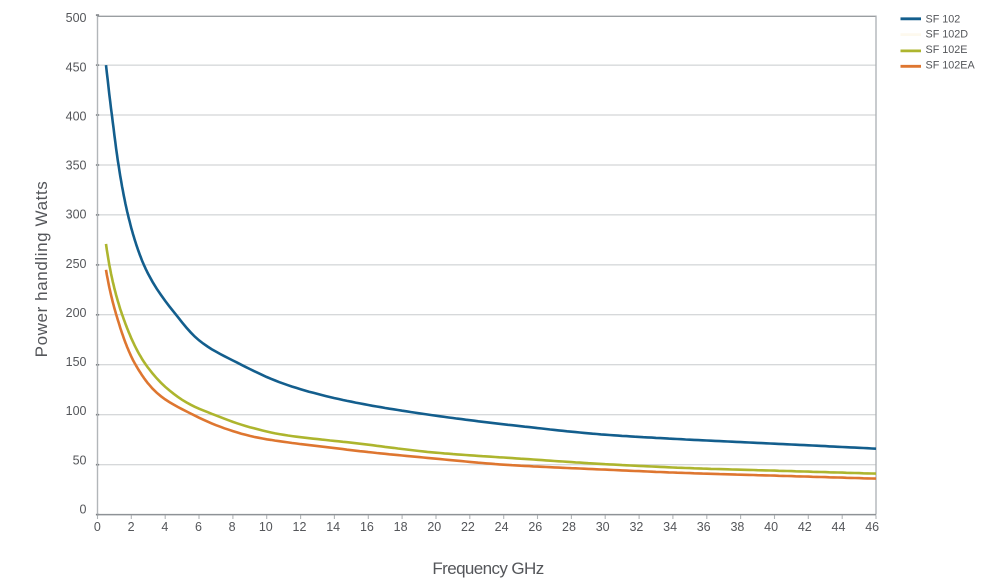 The image size is (983, 588). I want to click on svg-text: 22, so click(468, 527).